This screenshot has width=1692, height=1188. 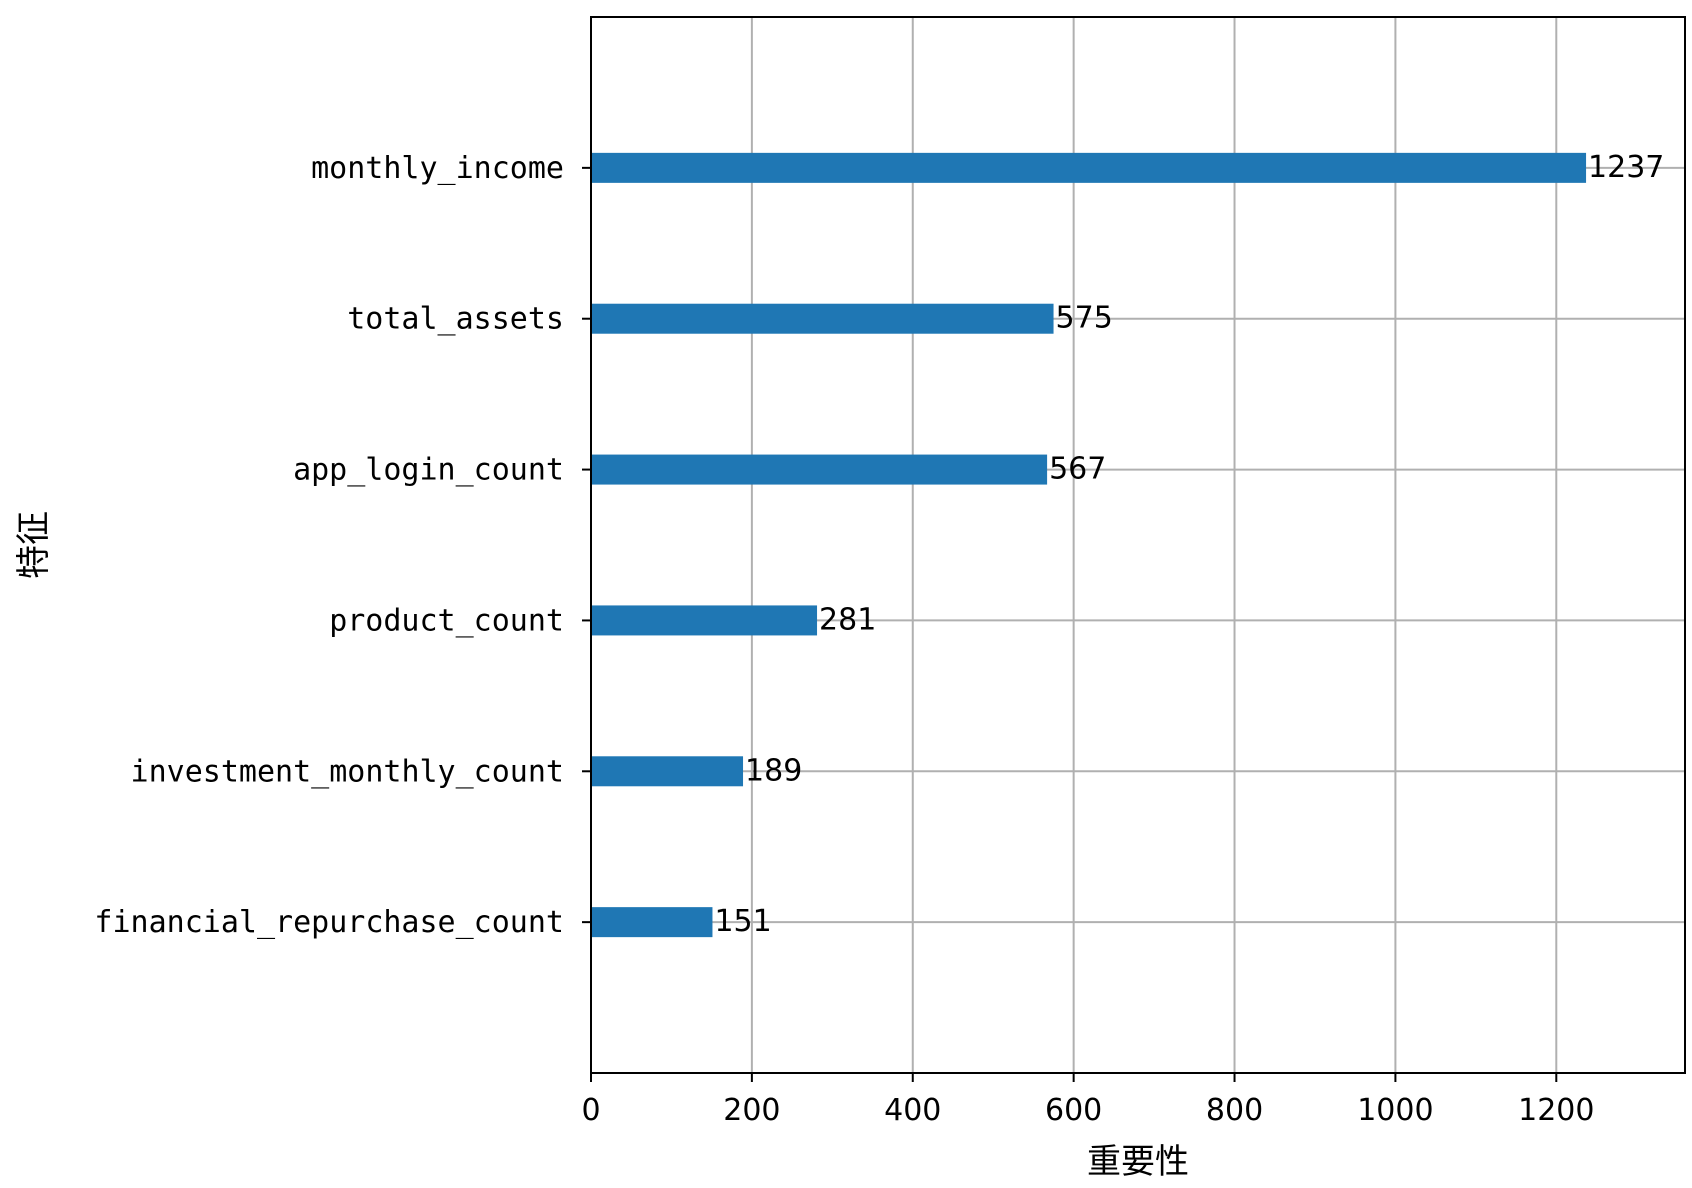 I want to click on y-tick-label: product_count, so click(x=446, y=620).